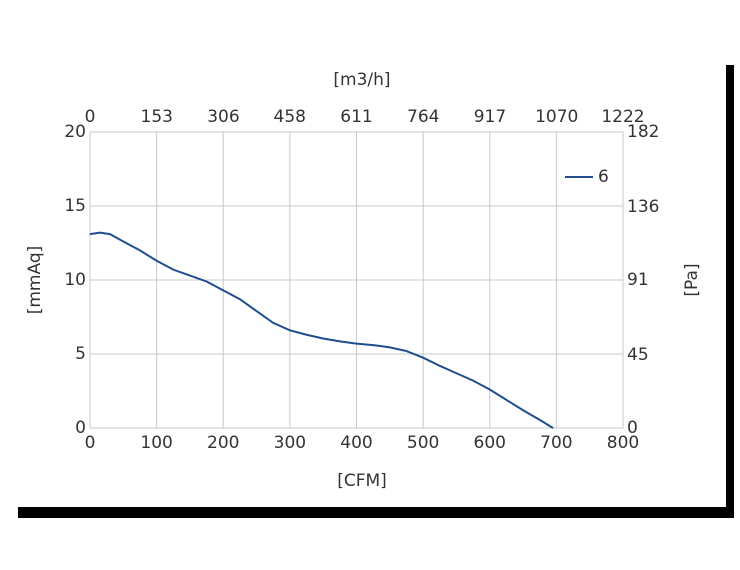 This screenshot has width=740, height=570. What do you see at coordinates (643, 132) in the screenshot?
I see `y2-tick-label: 182` at bounding box center [643, 132].